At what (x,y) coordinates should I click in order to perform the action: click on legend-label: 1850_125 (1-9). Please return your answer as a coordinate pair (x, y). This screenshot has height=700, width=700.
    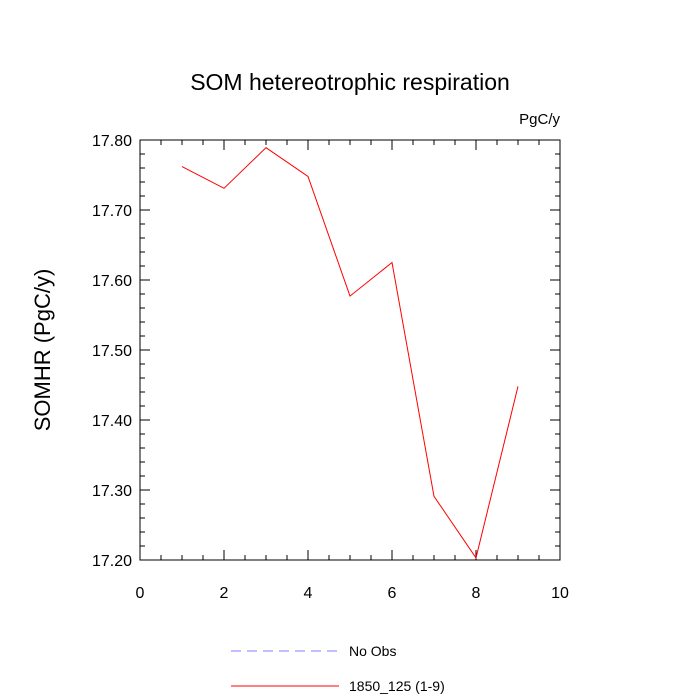
    Looking at the image, I should click on (397, 686).